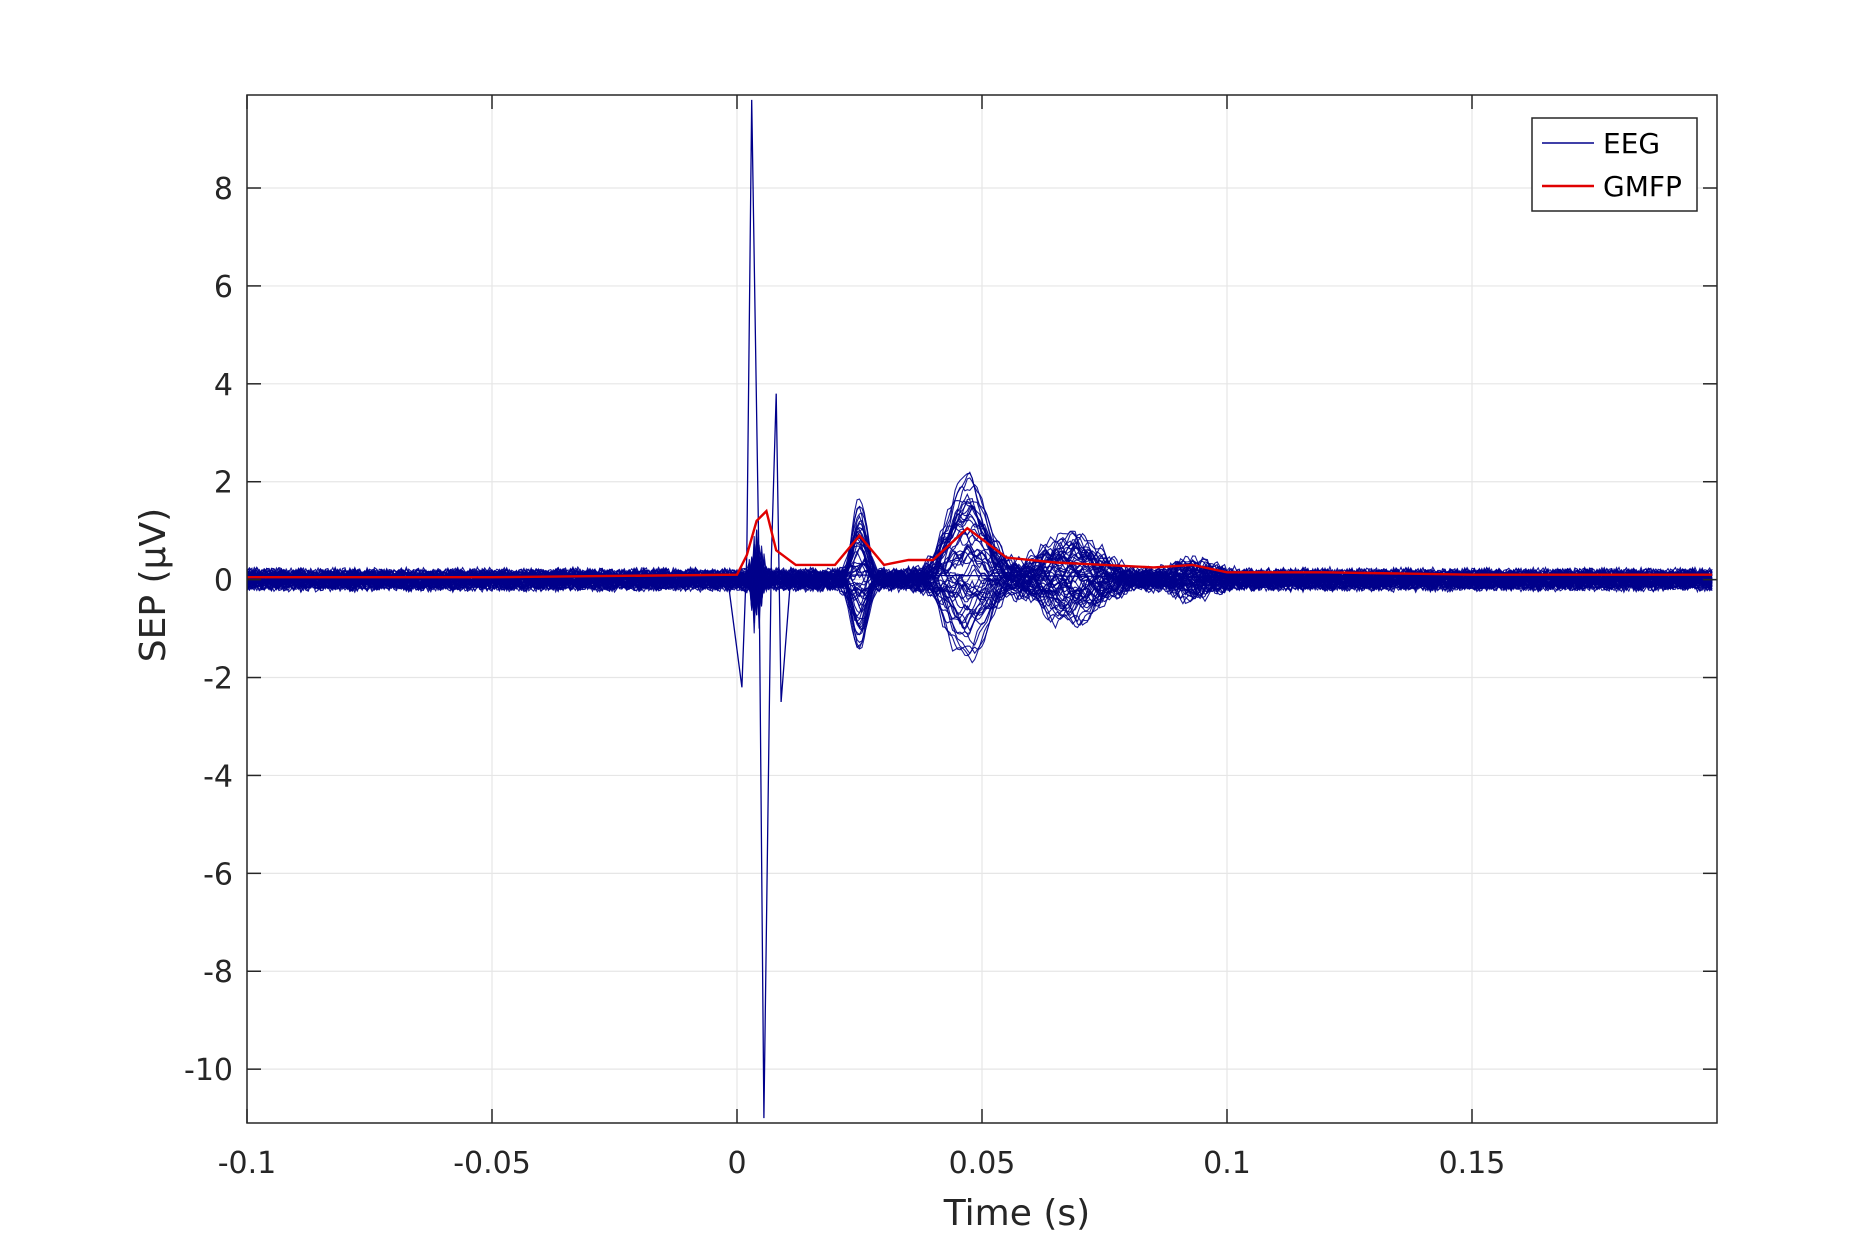  I want to click on y-axis-title: SEP (μV), so click(153, 585).